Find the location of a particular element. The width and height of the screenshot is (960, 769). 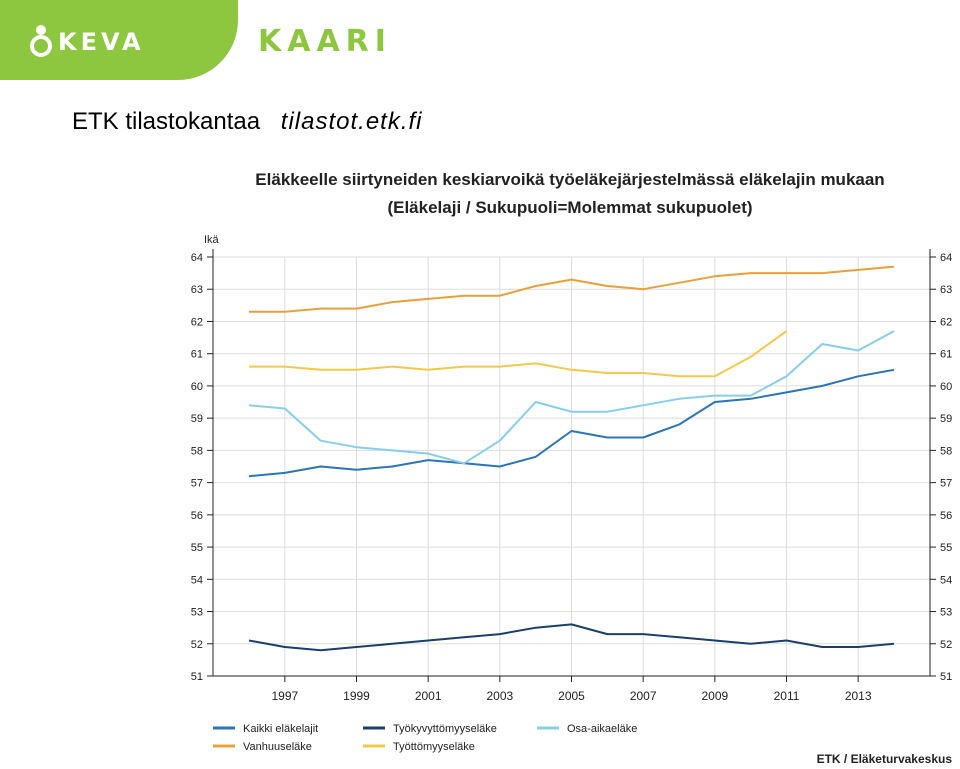

x-tick-label: 2007 is located at coordinates (643, 696).